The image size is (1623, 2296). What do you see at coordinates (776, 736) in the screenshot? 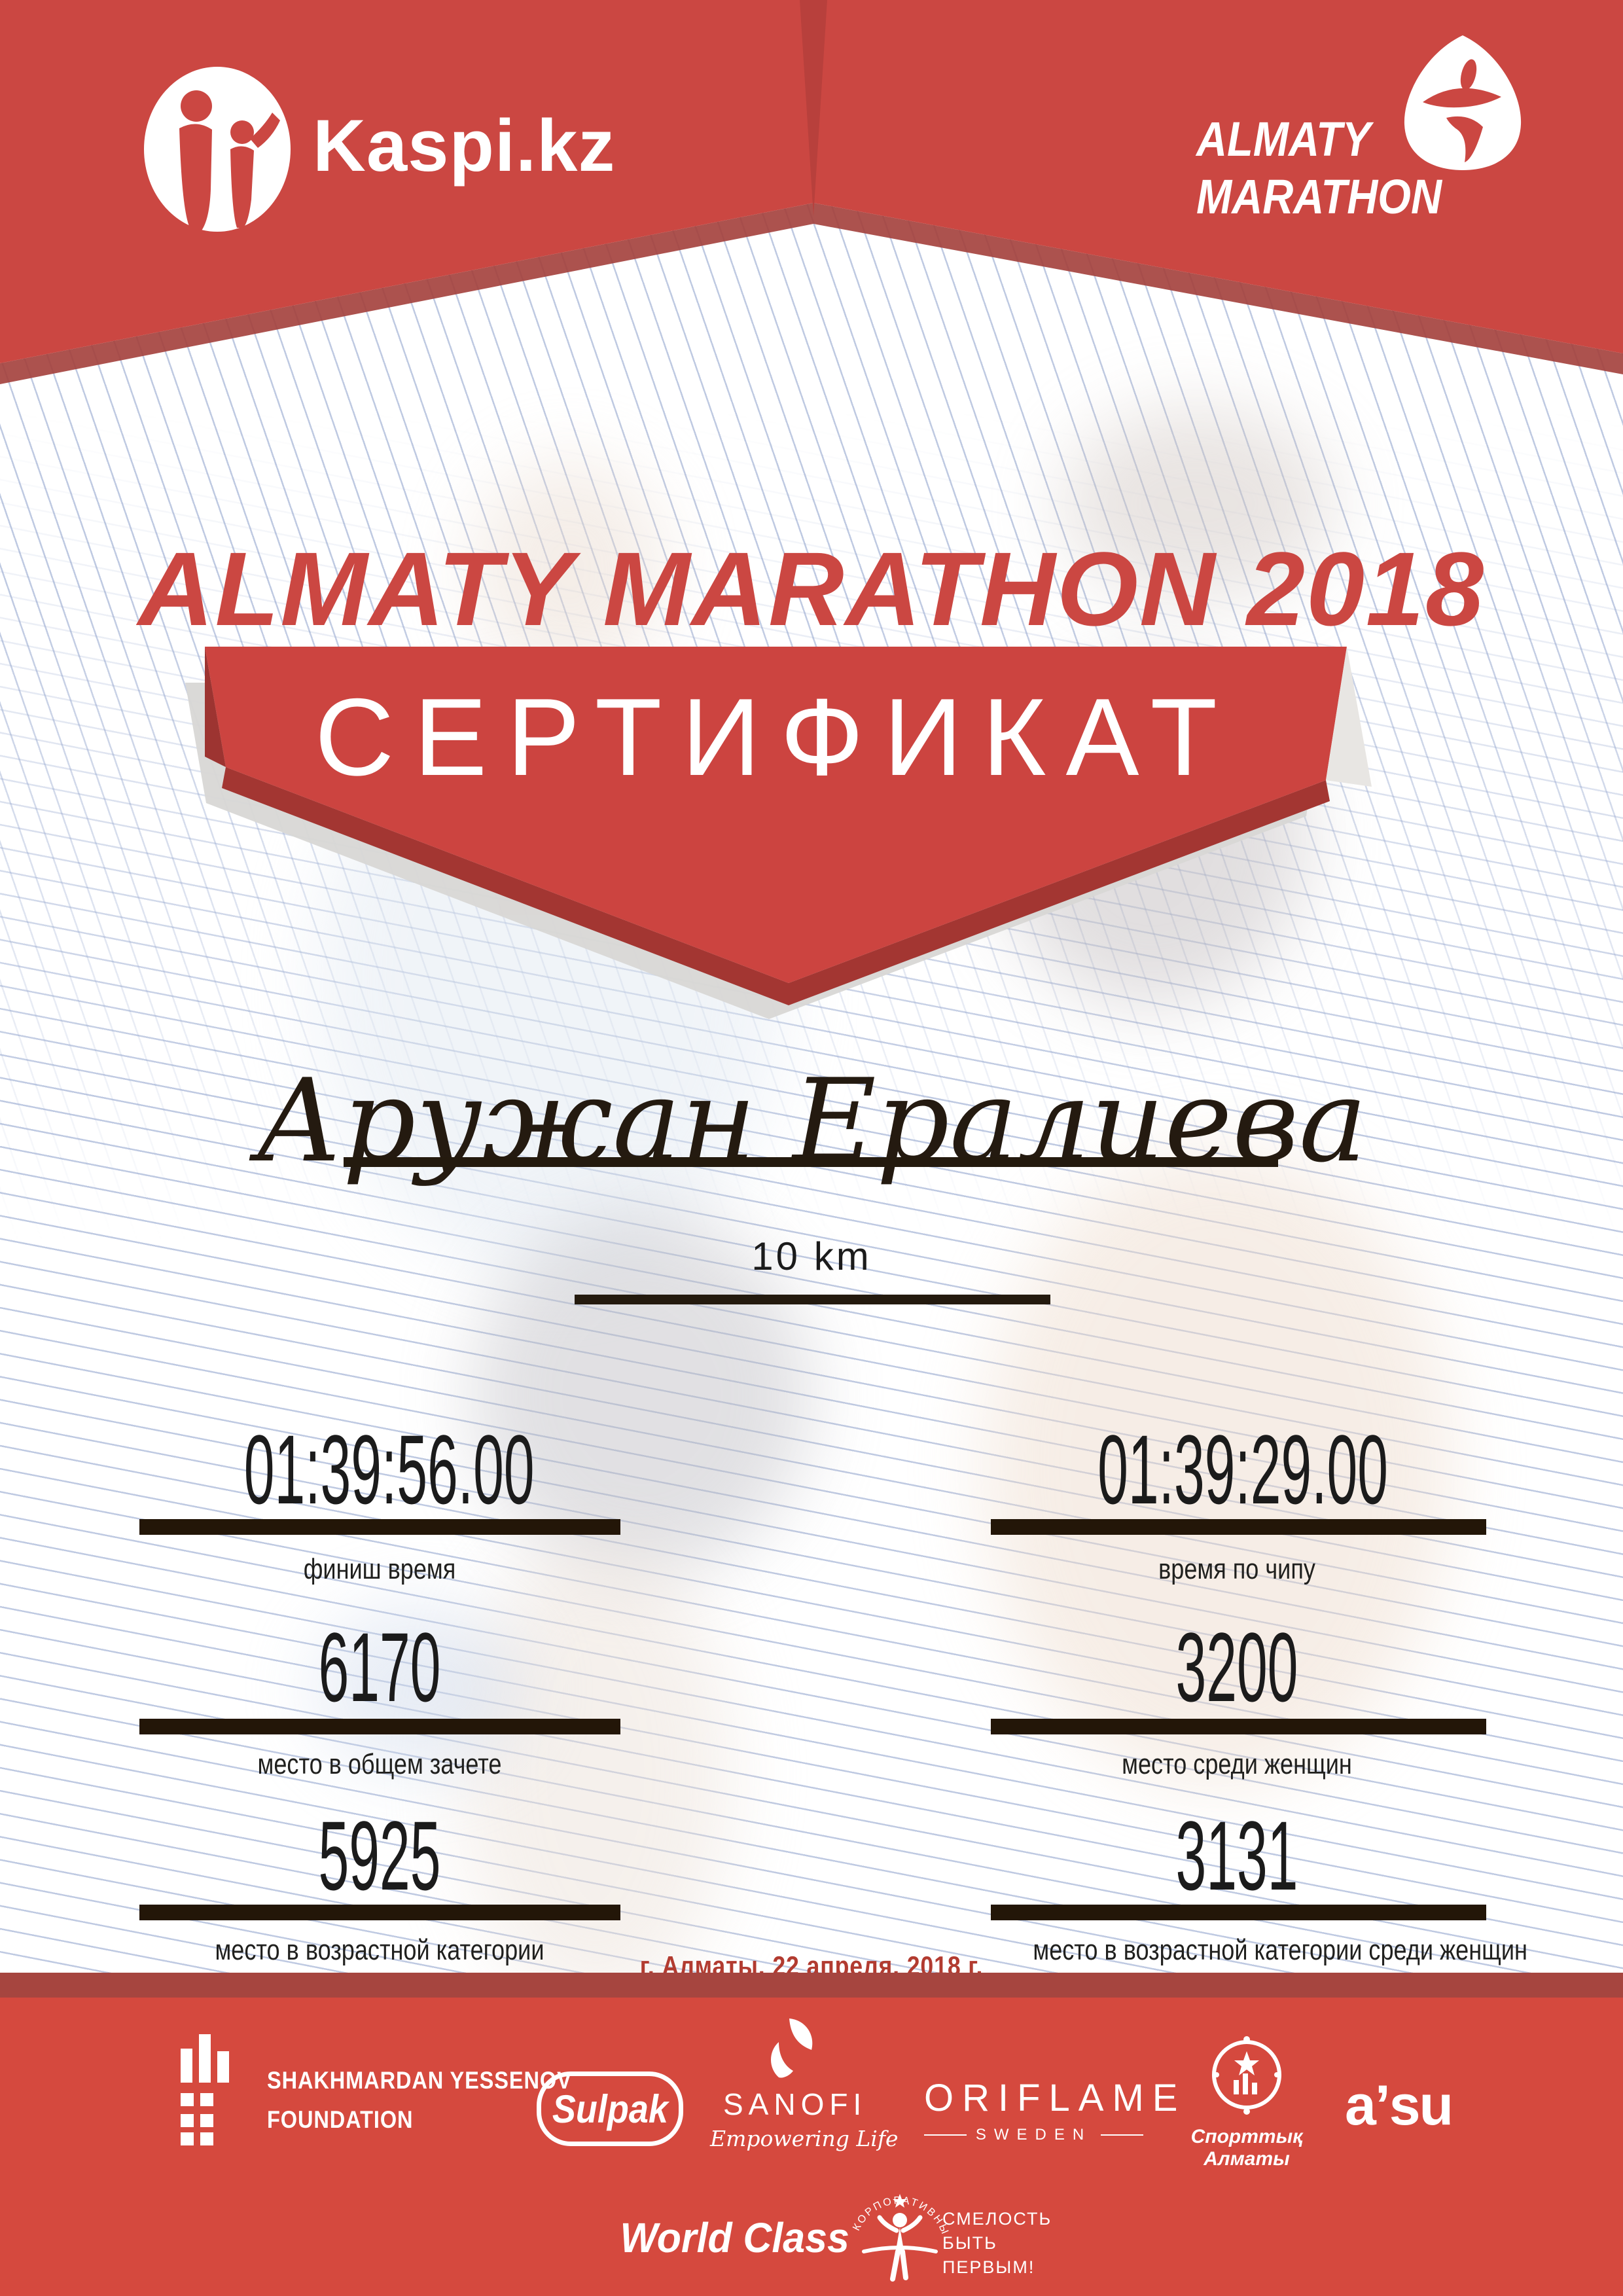
I see `certificate-banner-text: СЕРТИФИКАТ` at bounding box center [776, 736].